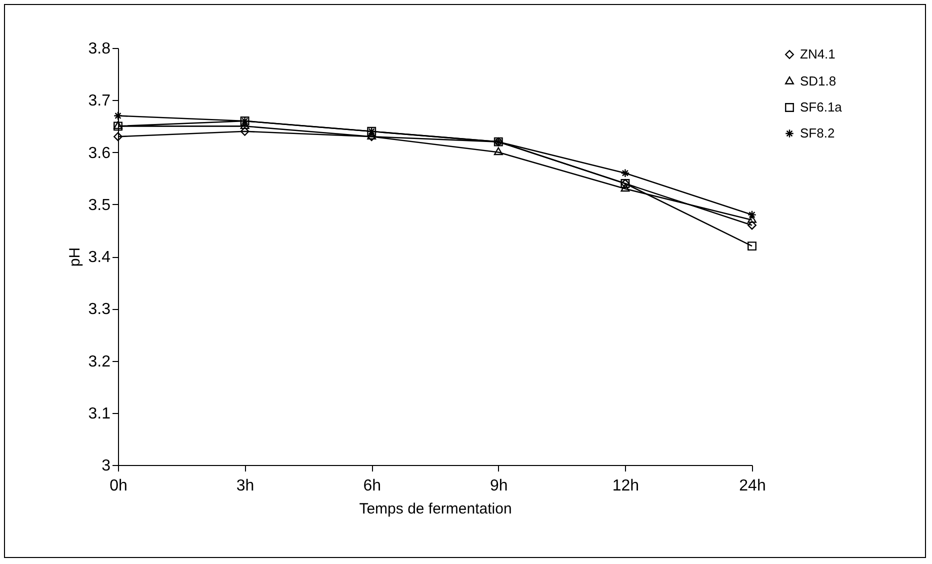 Image resolution: width=932 pixels, height=564 pixels. What do you see at coordinates (106, 466) in the screenshot?
I see `y-tick-label: 3` at bounding box center [106, 466].